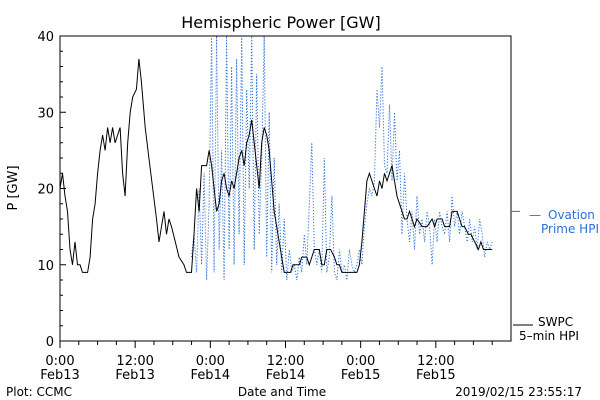 Image resolution: width=600 pixels, height=400 pixels. I want to click on y-axis-ticks: 0 10 20 30 40, so click(51, 190).